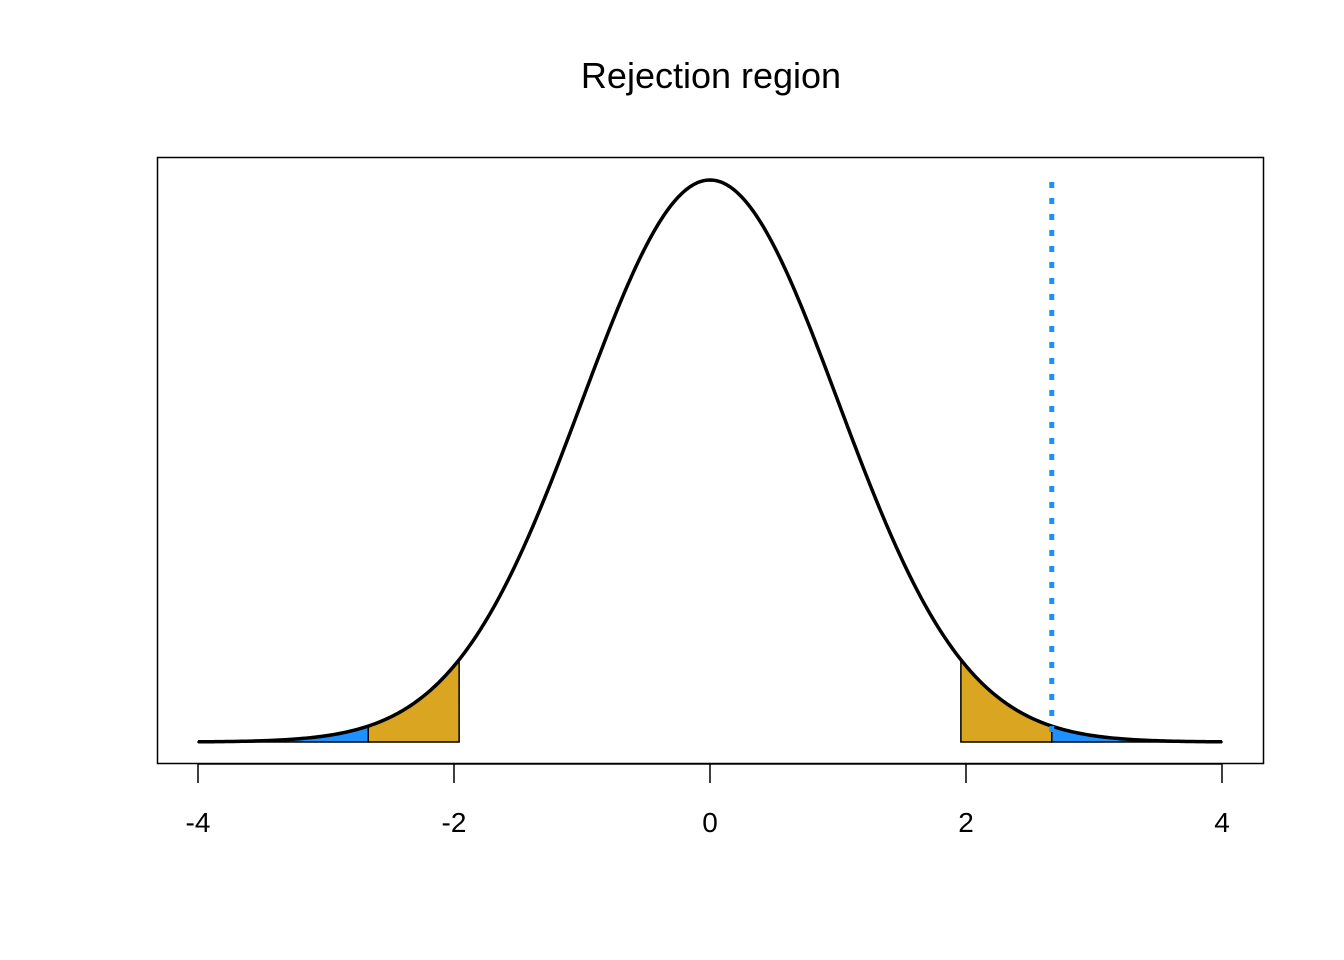 The width and height of the screenshot is (1344, 960). Describe the element at coordinates (966, 822) in the screenshot. I see `x-tick-label: 2` at that location.